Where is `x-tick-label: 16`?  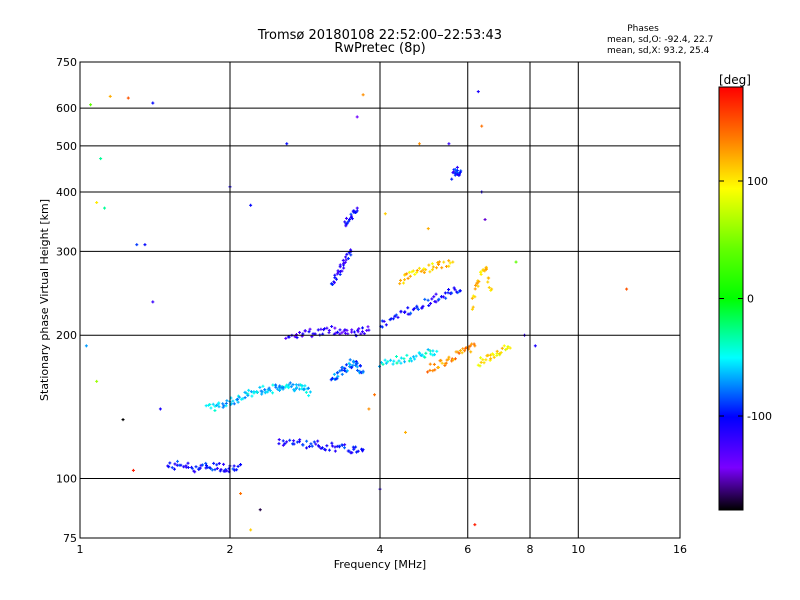
x-tick-label: 16 is located at coordinates (680, 549).